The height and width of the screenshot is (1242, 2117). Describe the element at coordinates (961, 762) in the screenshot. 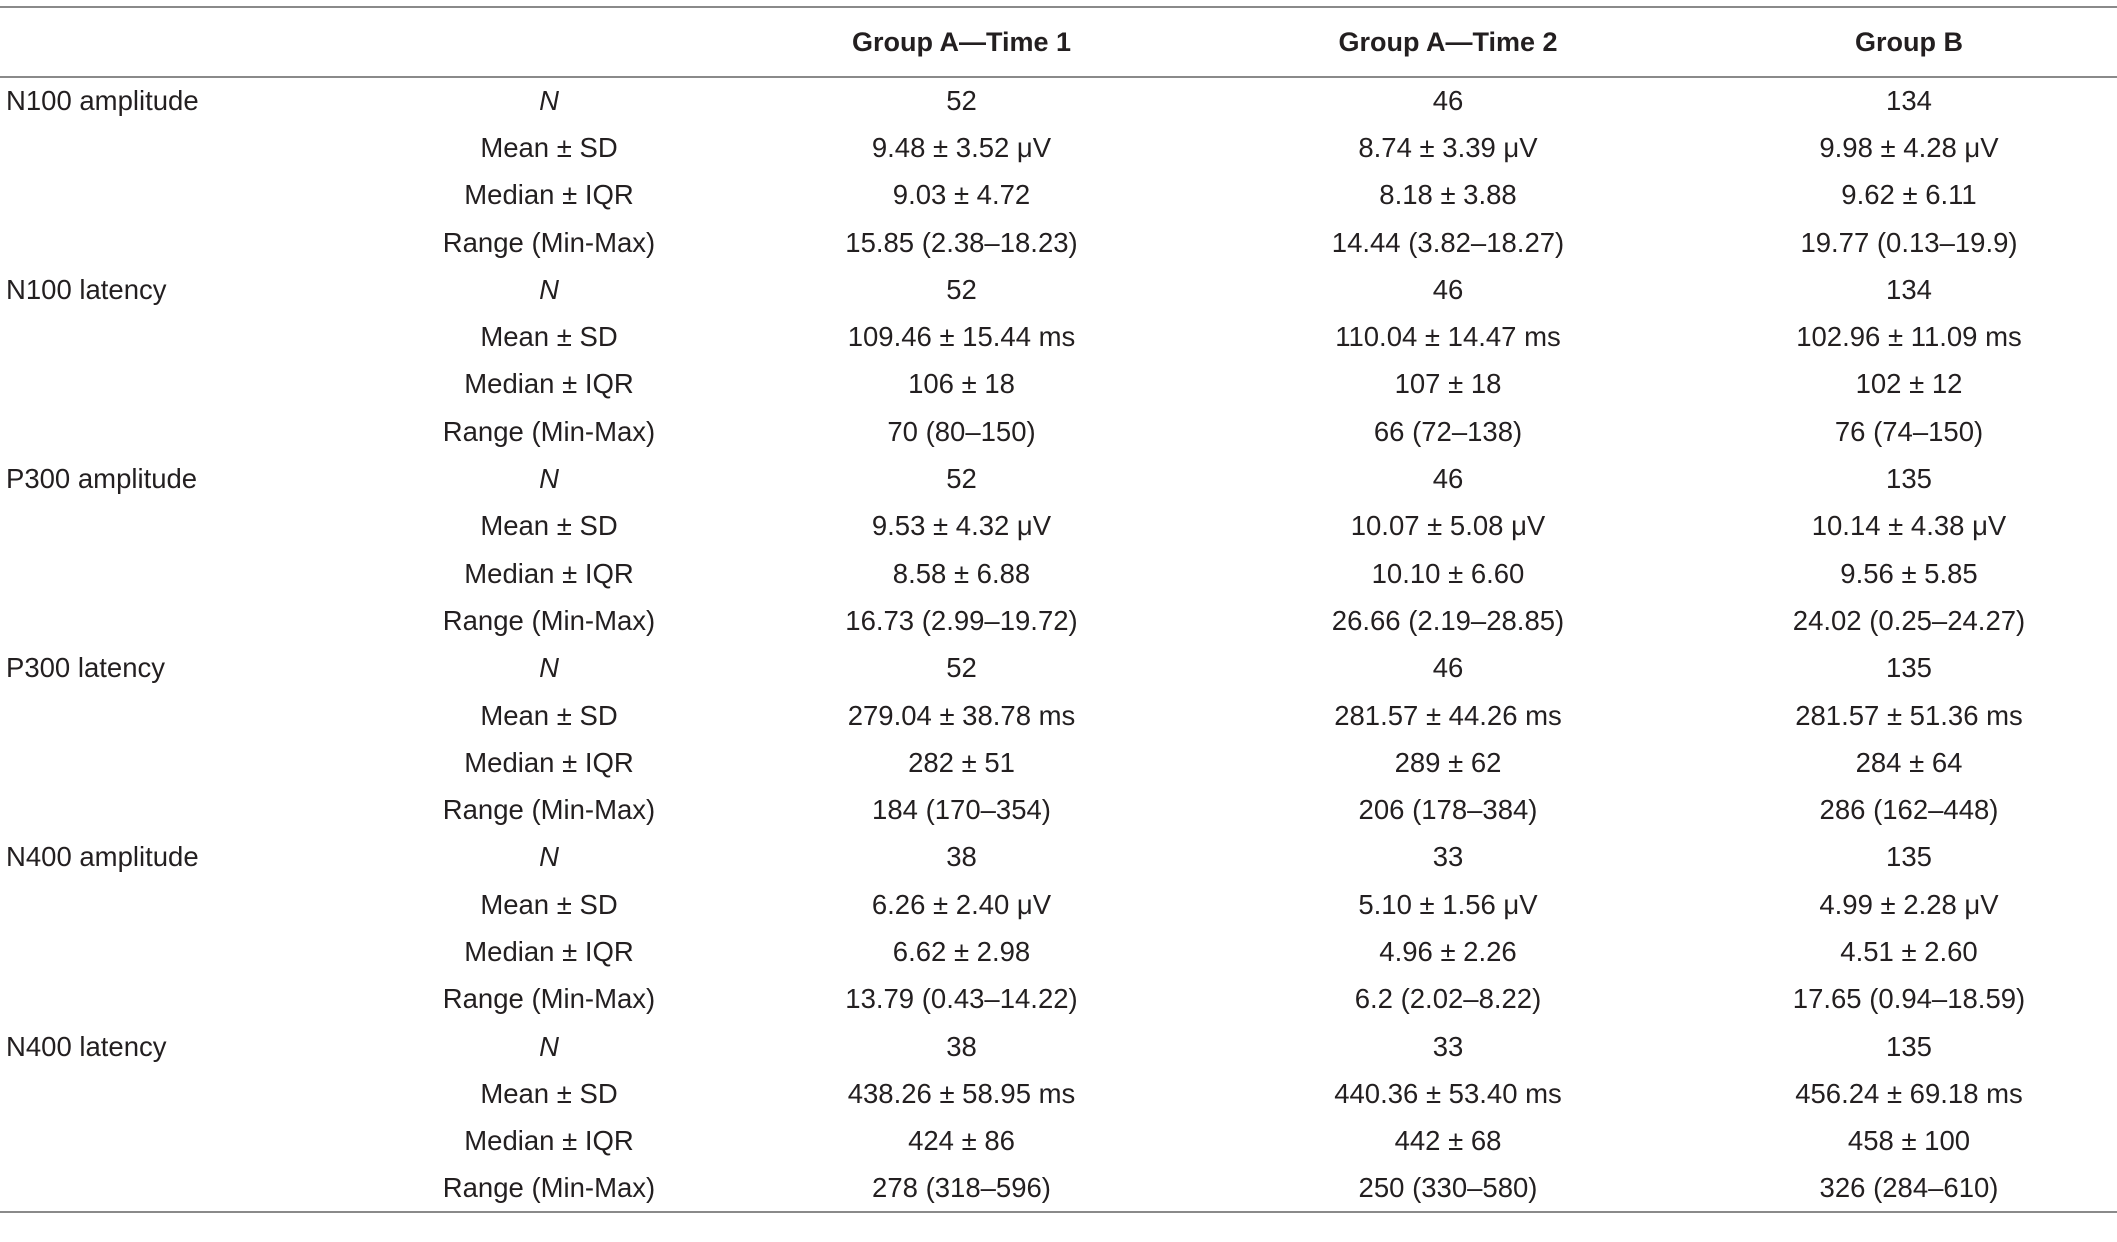

I see `group-a-time-1-cell: 282 ± 51` at that location.